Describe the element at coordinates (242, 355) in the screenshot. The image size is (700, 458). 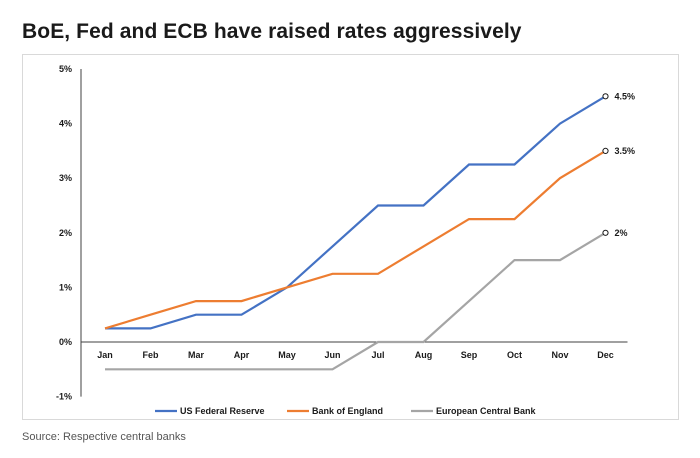
I see `x-tick-label: Apr` at that location.